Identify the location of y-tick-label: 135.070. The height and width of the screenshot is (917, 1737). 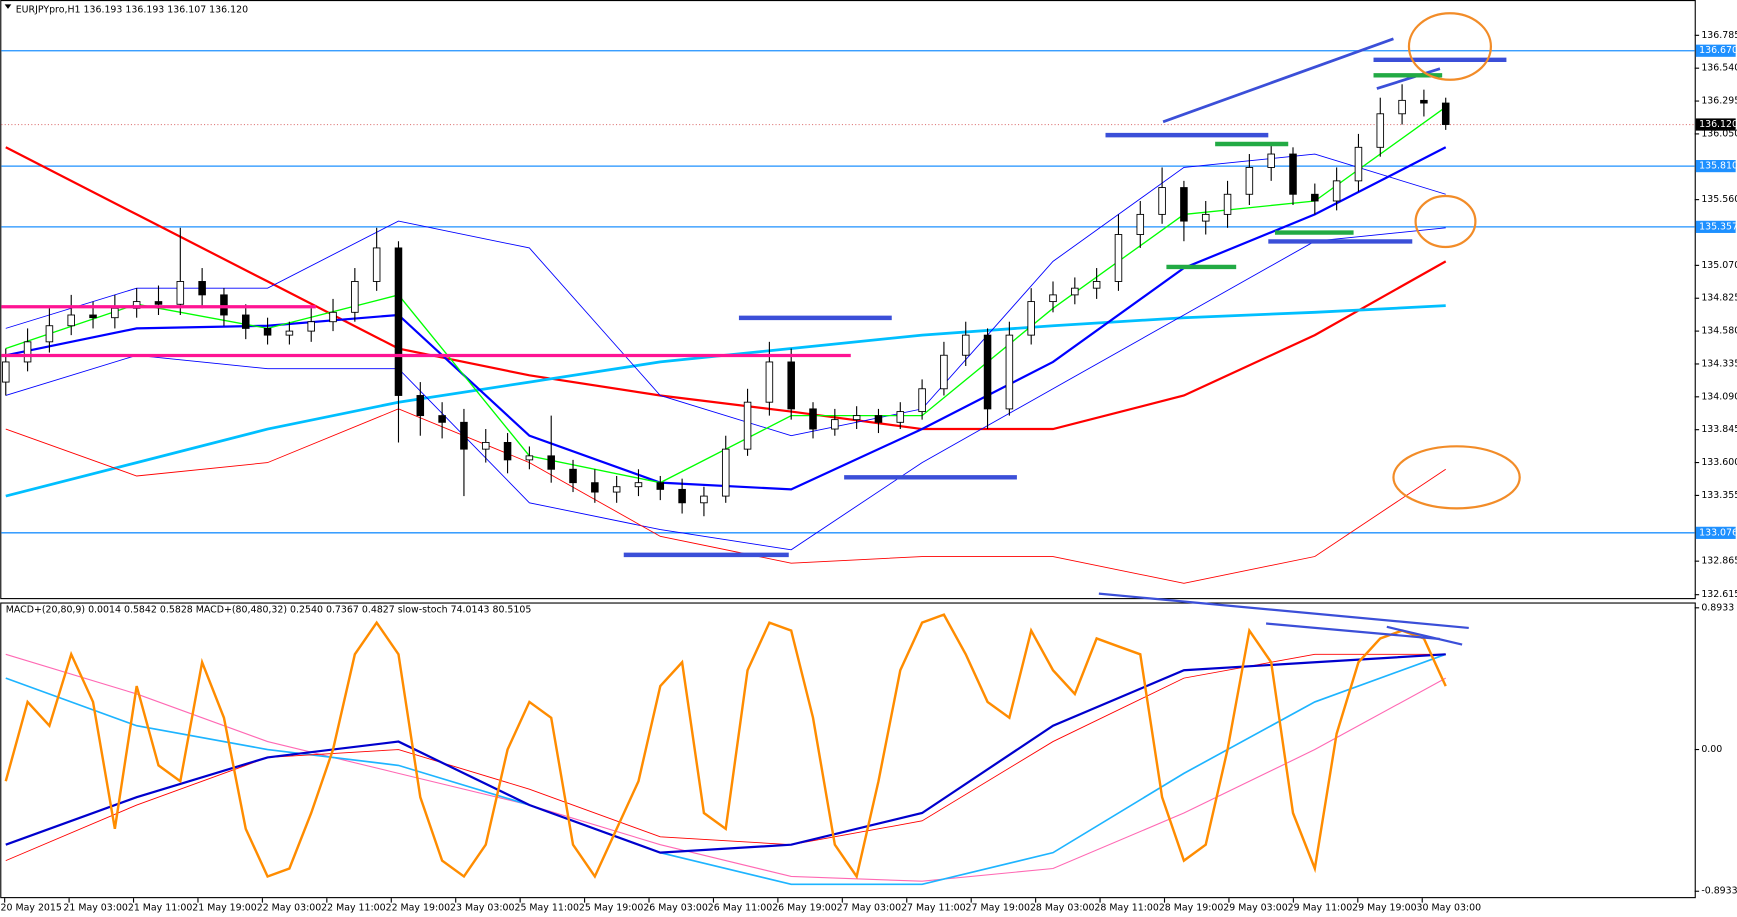
(1719, 265).